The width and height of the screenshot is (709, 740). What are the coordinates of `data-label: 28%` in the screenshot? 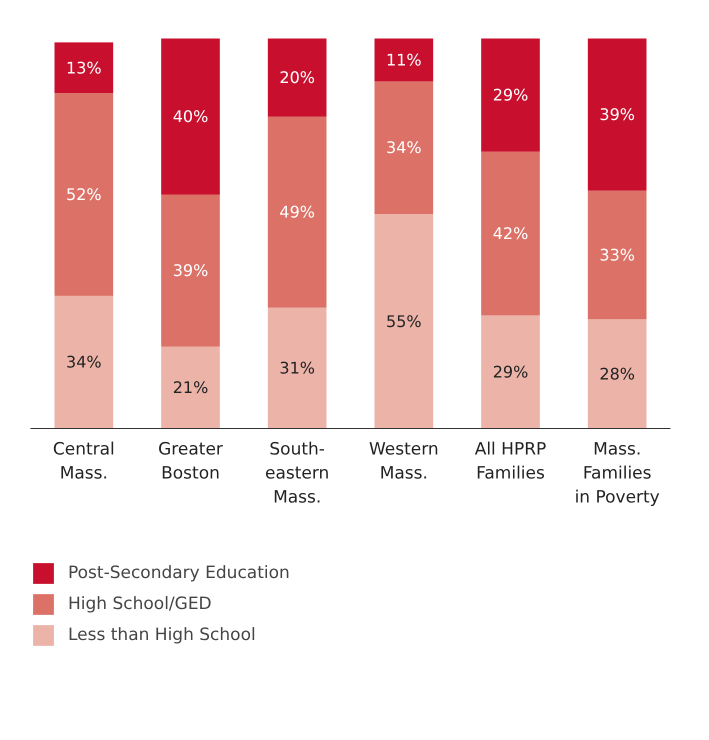 It's located at (617, 374).